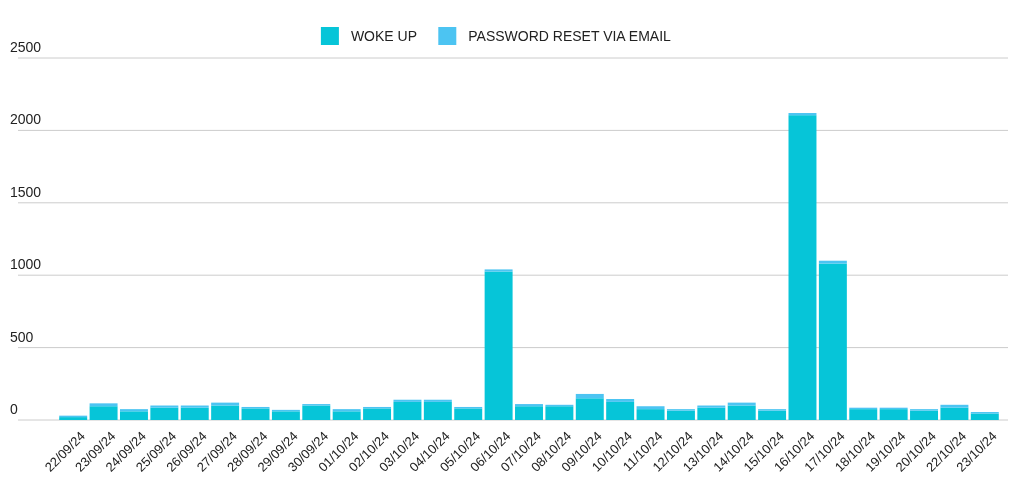  I want to click on y-tick-label: 1500, so click(26, 191).